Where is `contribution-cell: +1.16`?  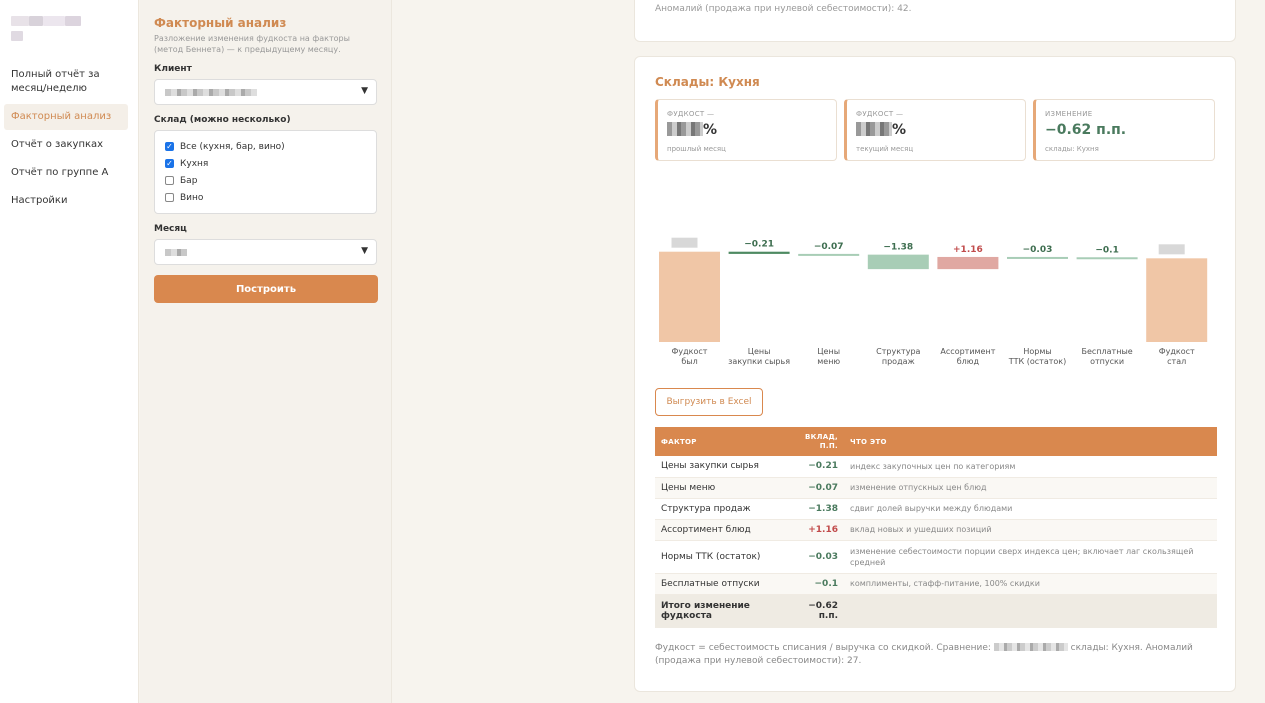
contribution-cell: +1.16 is located at coordinates (817, 530).